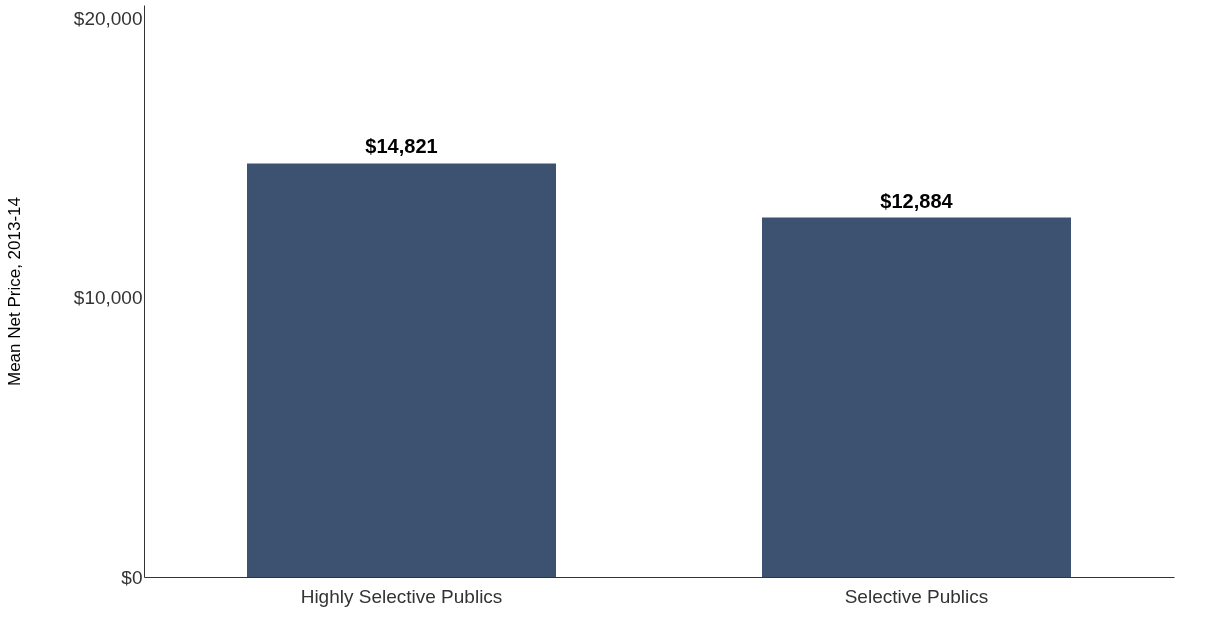 This screenshot has height=621, width=1214. What do you see at coordinates (108, 19) in the screenshot?
I see `y-tick-label: $20,000` at bounding box center [108, 19].